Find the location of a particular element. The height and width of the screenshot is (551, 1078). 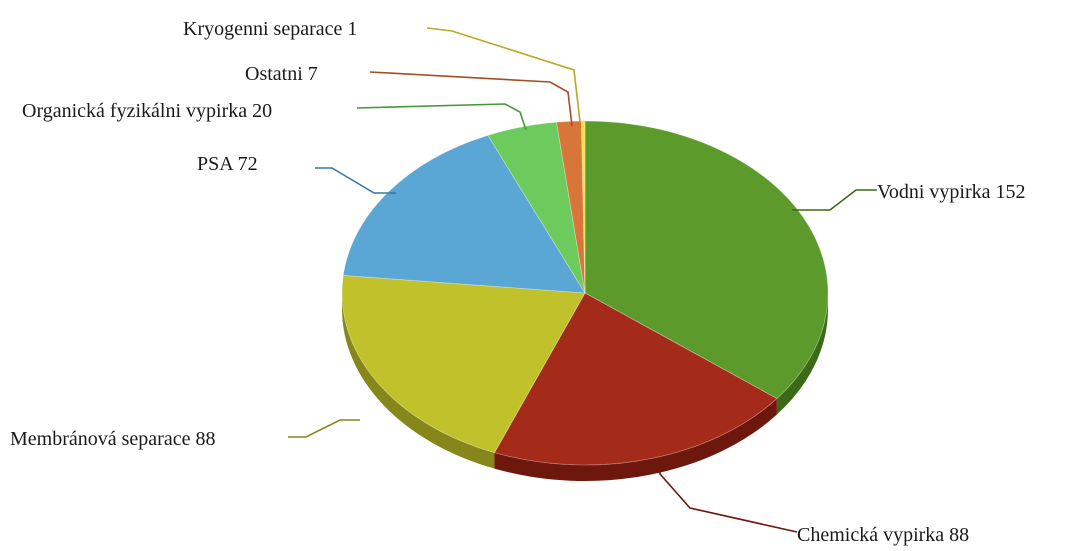

slice-label: Organická fyzikálni vypirka 20 is located at coordinates (147, 111).